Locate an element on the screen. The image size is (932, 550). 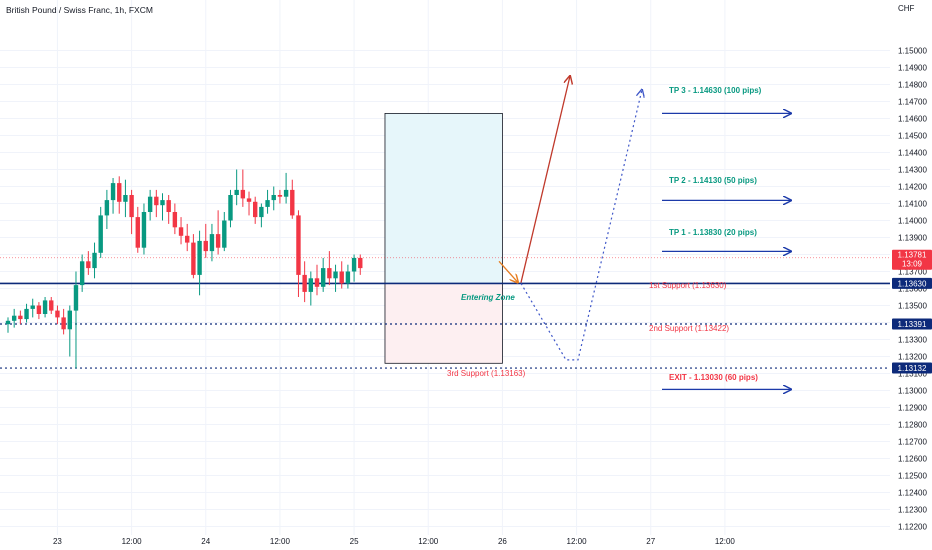
last-price-badge is located at coordinates (912, 259).